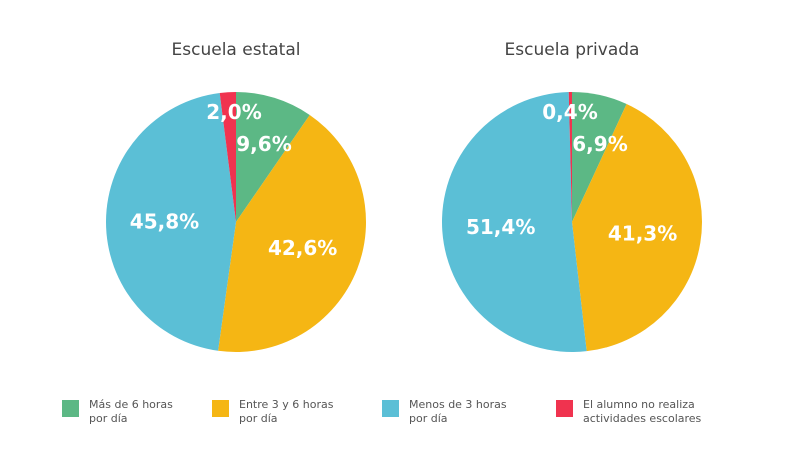 The width and height of the screenshot is (790, 462). I want to click on legend-item-3-6: Entre 3 y 6 horas por día, so click(285, 412).